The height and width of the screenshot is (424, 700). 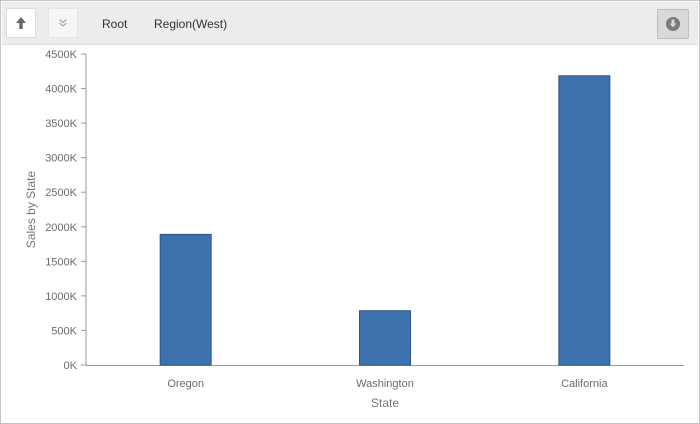 What do you see at coordinates (584, 384) in the screenshot?
I see `x-tick-label: California` at bounding box center [584, 384].